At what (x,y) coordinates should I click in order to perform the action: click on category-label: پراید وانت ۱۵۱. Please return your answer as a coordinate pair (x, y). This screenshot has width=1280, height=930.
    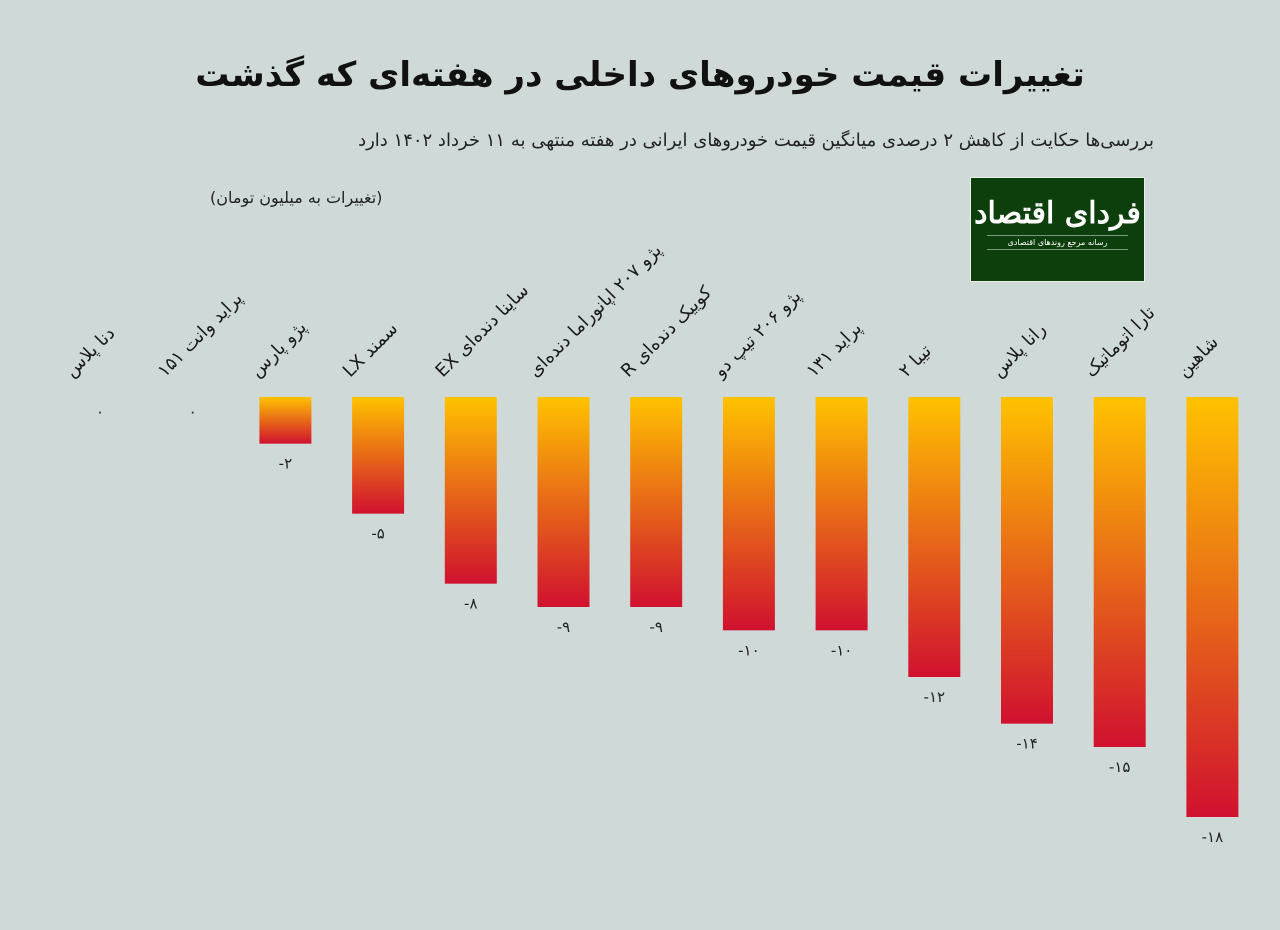
    Looking at the image, I should click on (200, 335).